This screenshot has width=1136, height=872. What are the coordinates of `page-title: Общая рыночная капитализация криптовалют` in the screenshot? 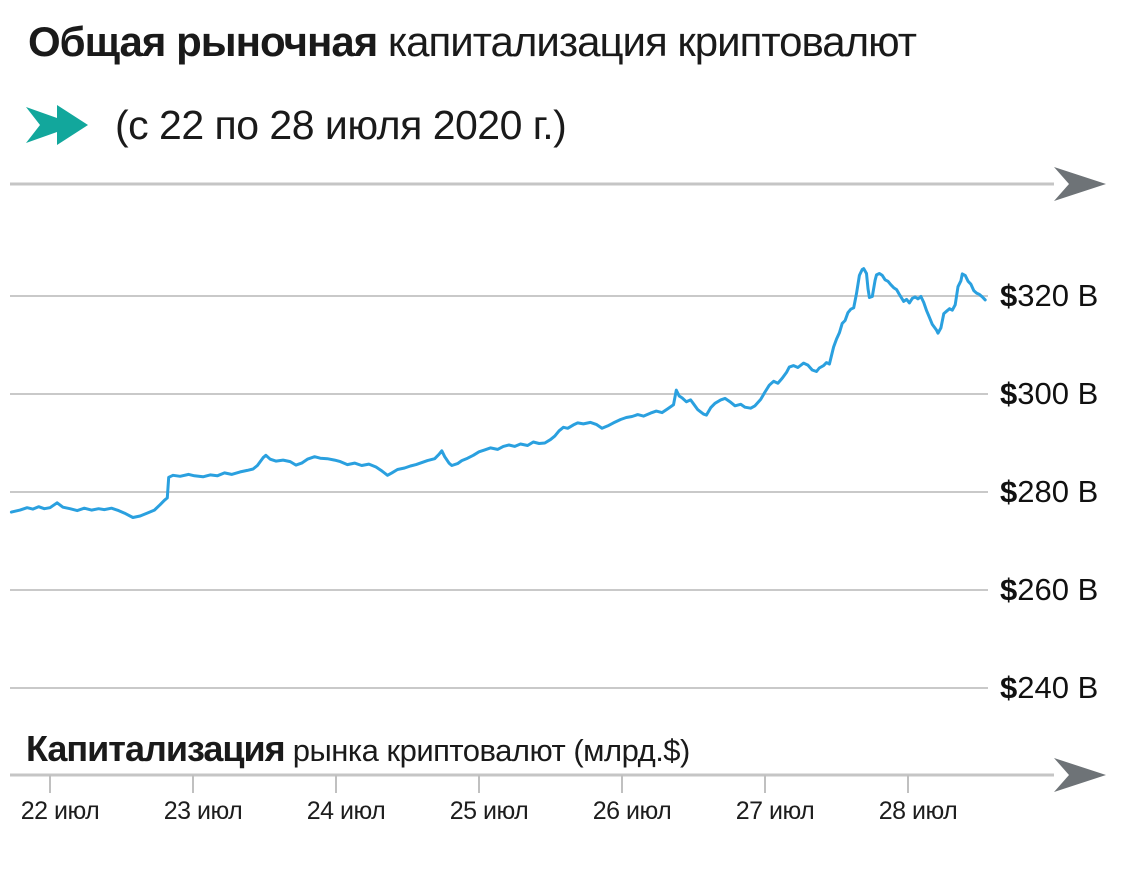 It's located at (472, 42).